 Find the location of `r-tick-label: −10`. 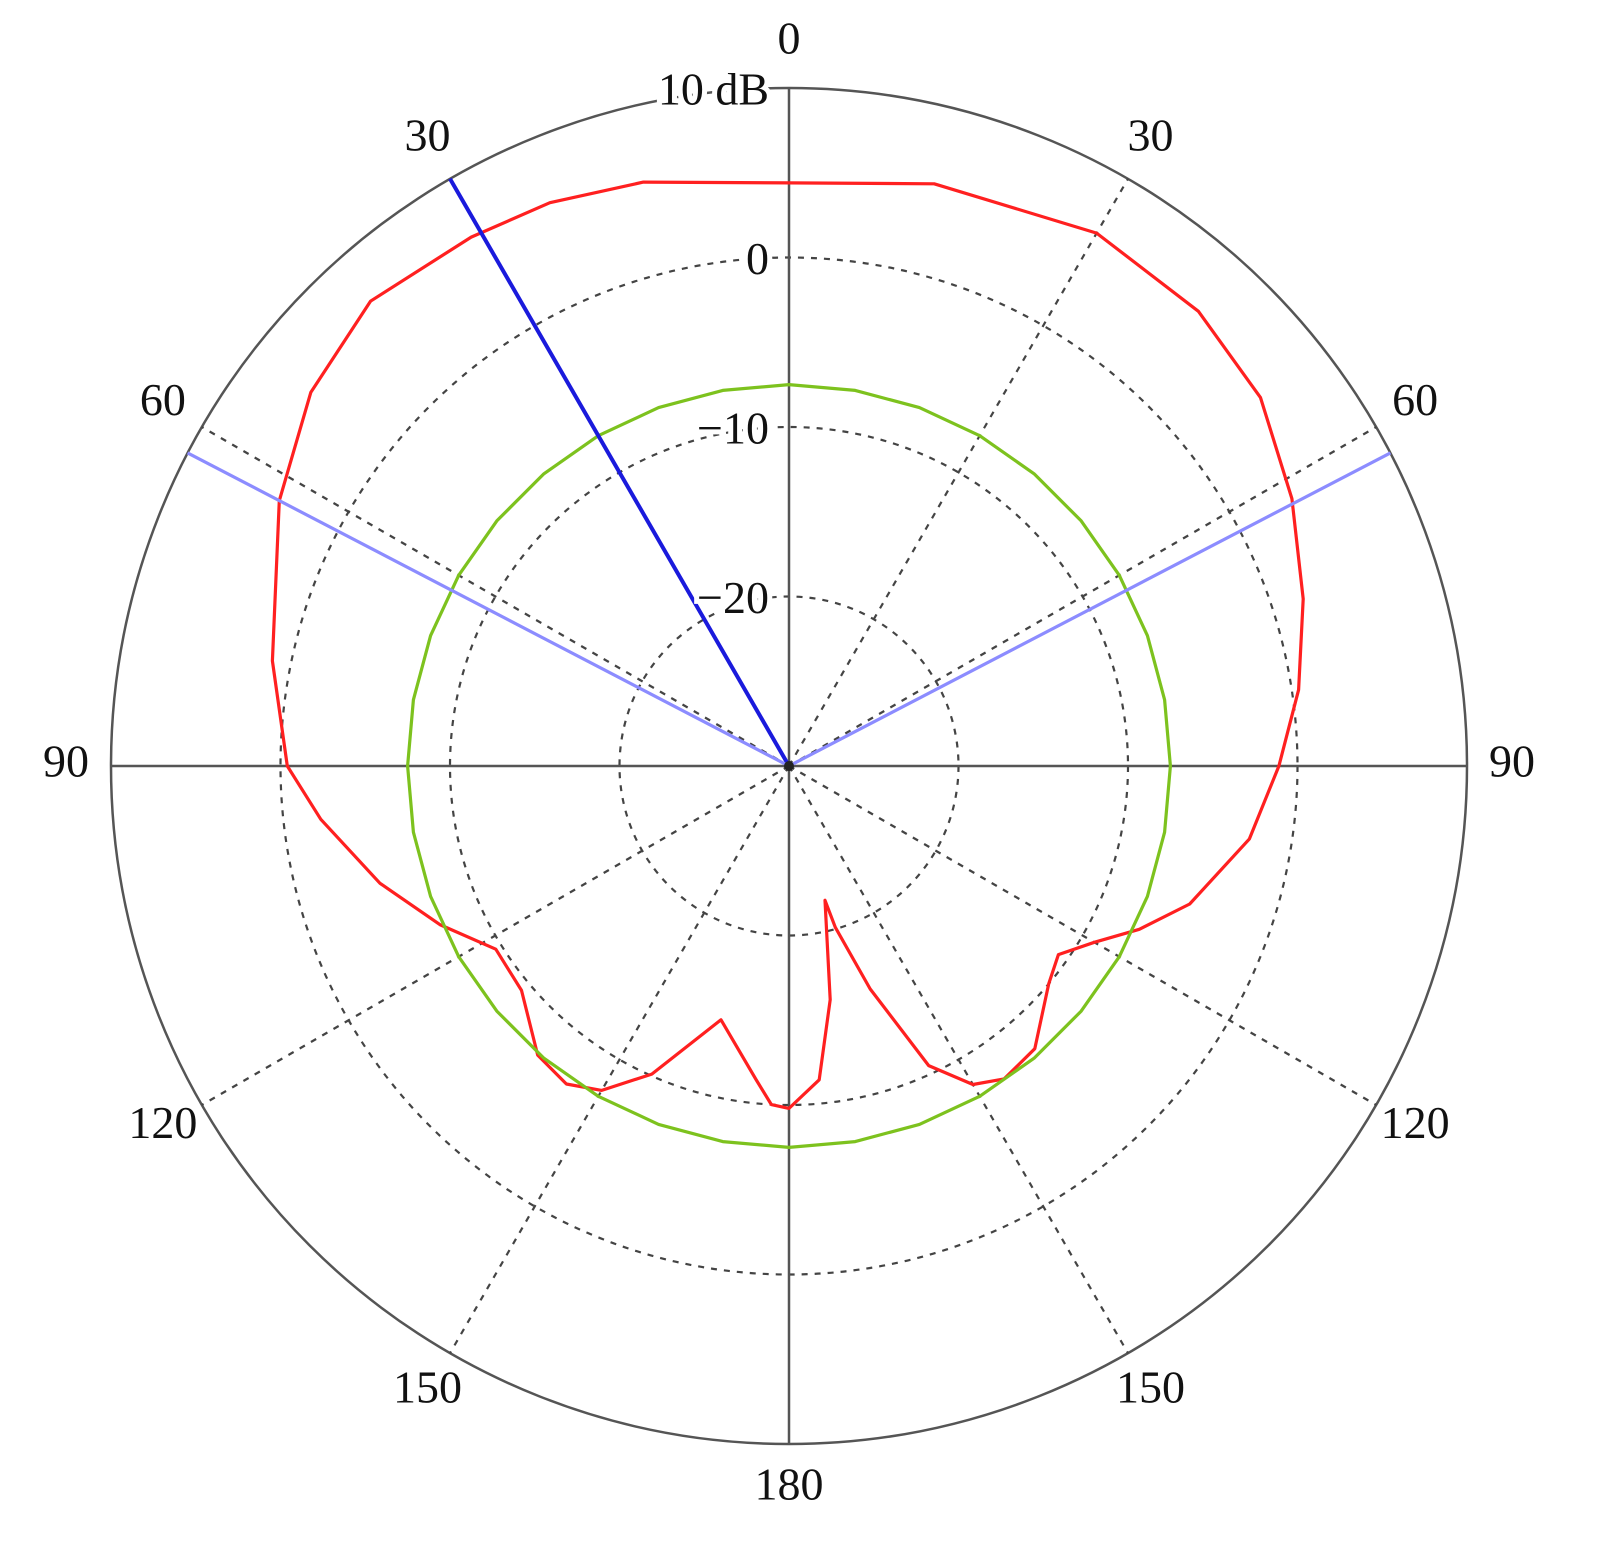

r-tick-label: −10 is located at coordinates (733, 428).